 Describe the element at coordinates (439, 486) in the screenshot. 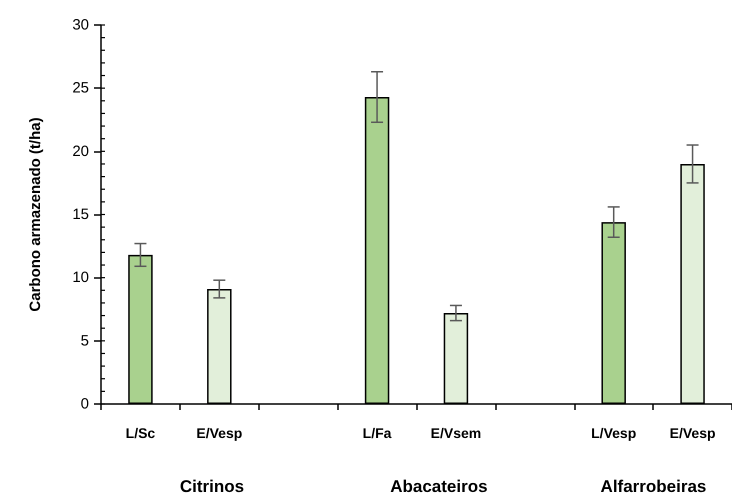

I see `text: Abacateiros` at that location.